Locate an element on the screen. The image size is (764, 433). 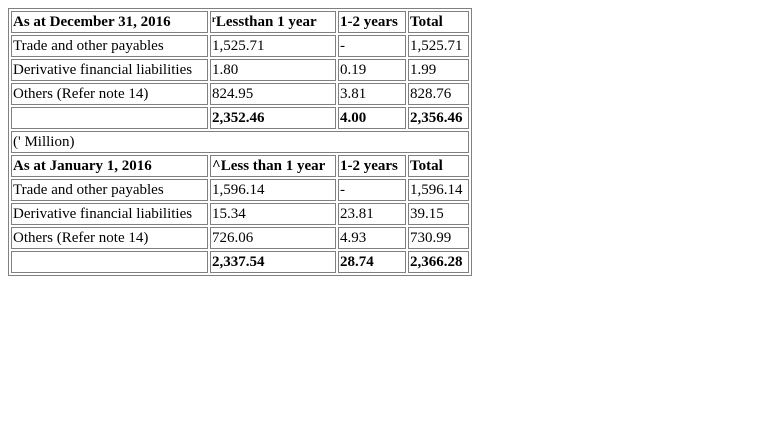
cell-value: 3.81 is located at coordinates (372, 94).